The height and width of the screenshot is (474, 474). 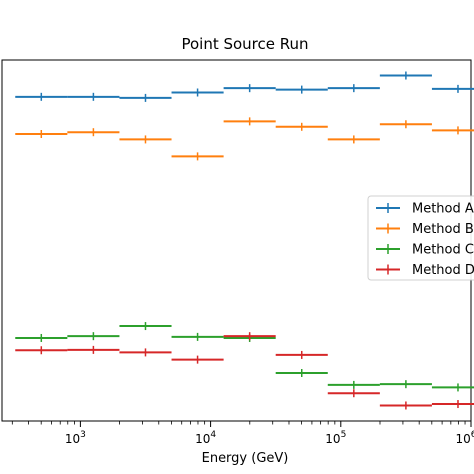 What do you see at coordinates (443, 229) in the screenshot?
I see `legend-label: Method B` at bounding box center [443, 229].